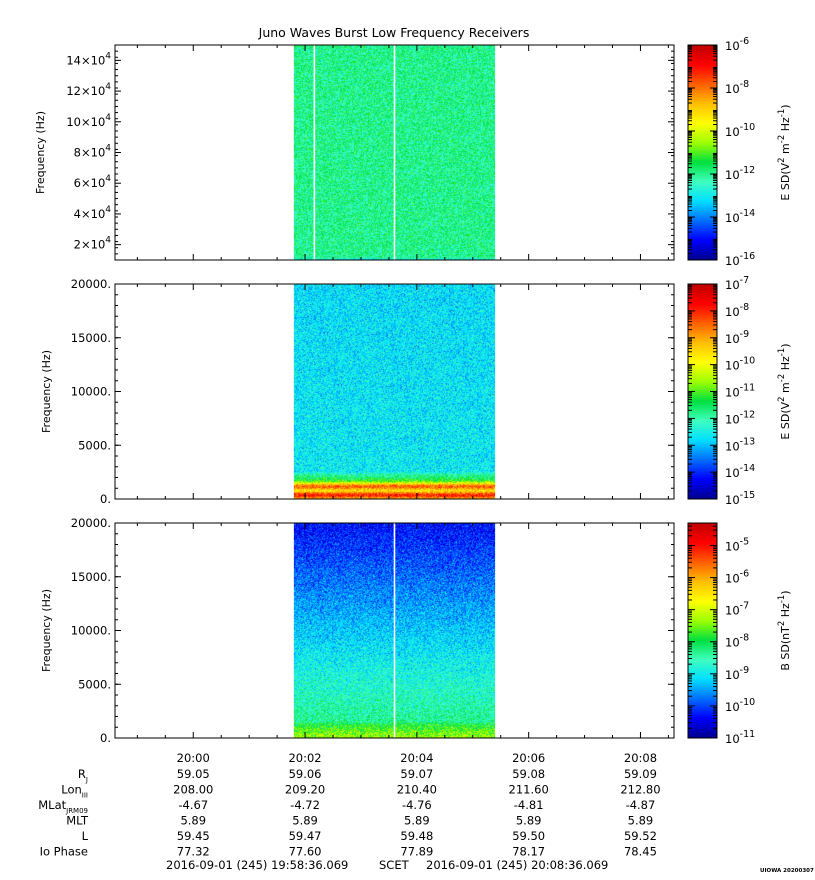  What do you see at coordinates (93, 213) in the screenshot?
I see `y-tick-label: 4×104` at bounding box center [93, 213].